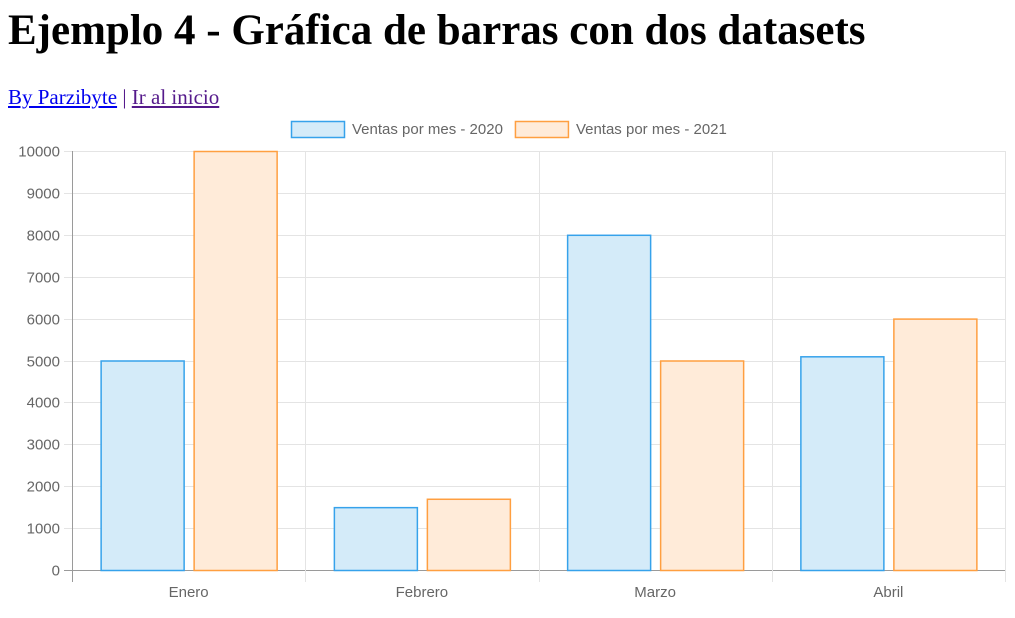 This screenshot has width=1015, height=618. I want to click on x-tick-label: Abril, so click(888, 592).